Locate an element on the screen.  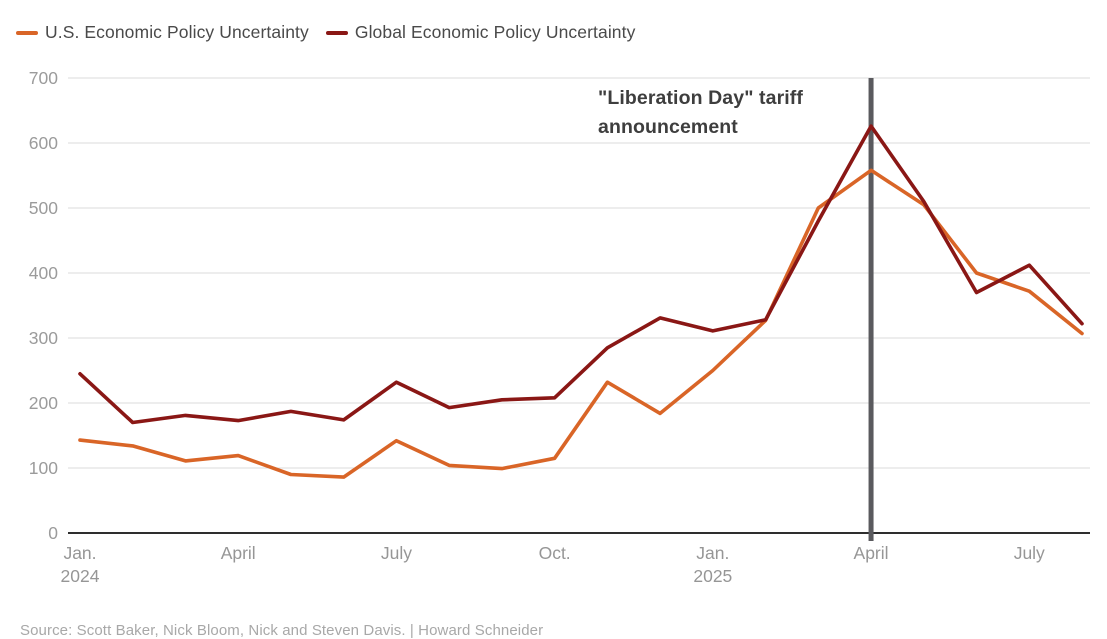
legend-item-global: Global Economic Policy Uncertainty is located at coordinates (480, 32).